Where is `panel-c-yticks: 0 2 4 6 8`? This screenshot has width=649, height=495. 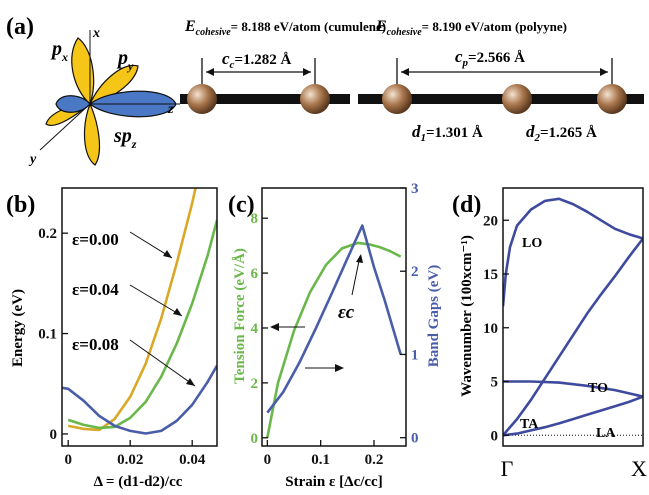
panel-c-yticks: 0 2 4 6 8 is located at coordinates (259, 329).